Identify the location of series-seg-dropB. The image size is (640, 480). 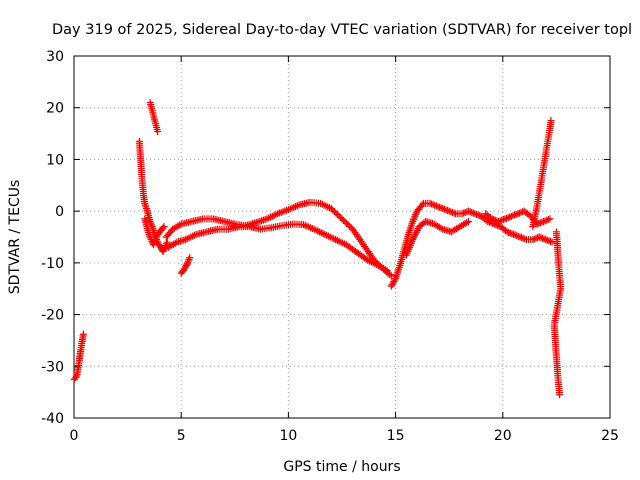
(154, 232).